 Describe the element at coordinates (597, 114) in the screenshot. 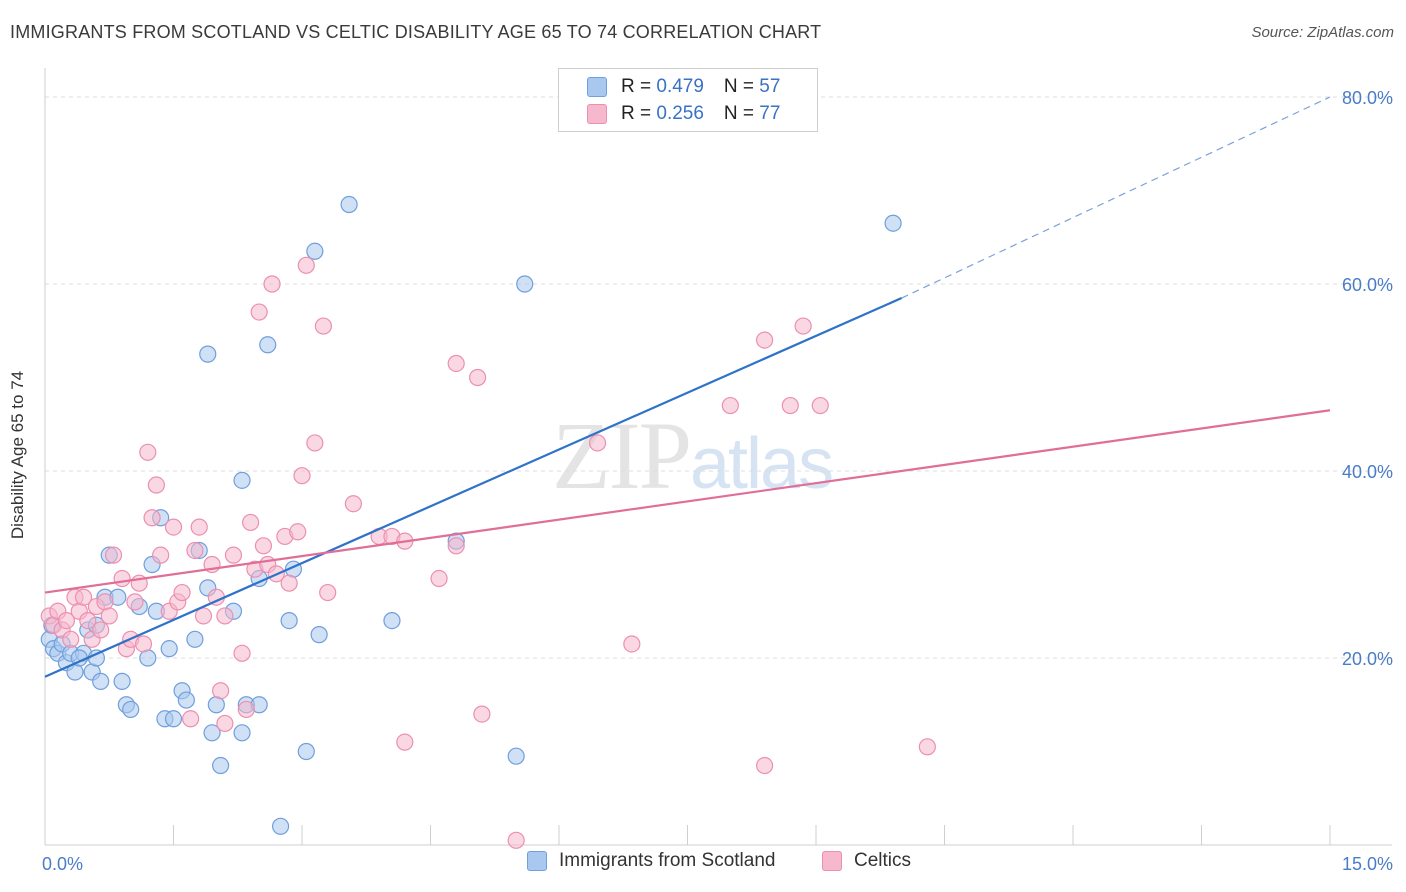

I see `legend-swatch-celtics` at that location.